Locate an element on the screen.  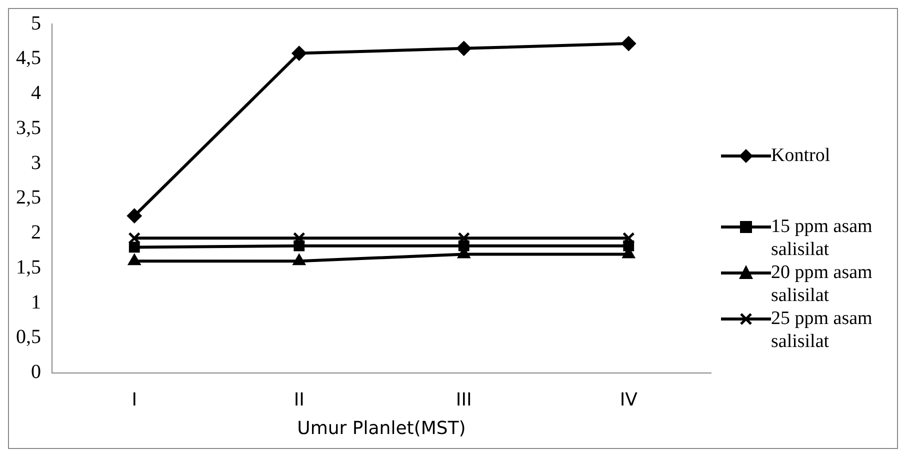
x-tick-label: III is located at coordinates (464, 399).